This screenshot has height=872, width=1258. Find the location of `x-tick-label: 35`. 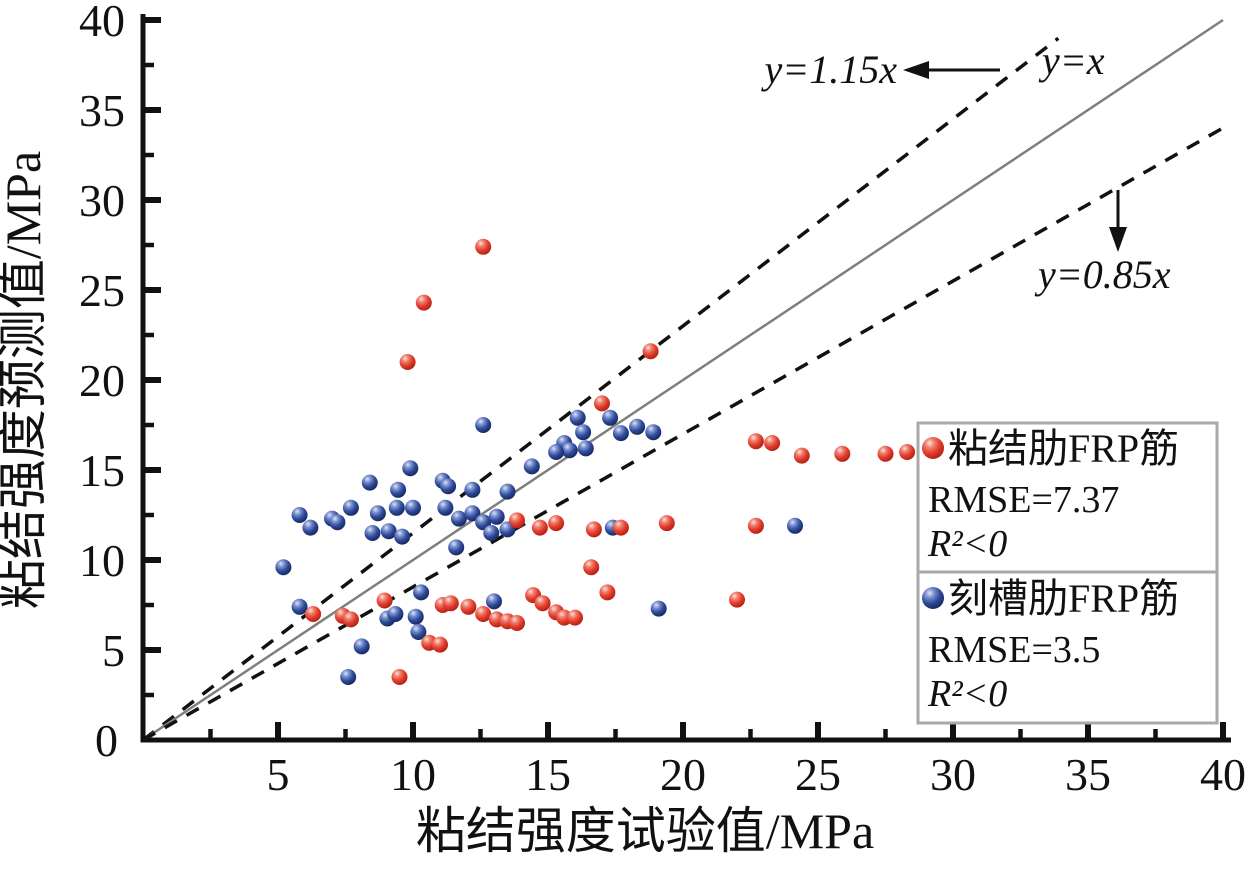

x-tick-label: 35 is located at coordinates (1088, 774).